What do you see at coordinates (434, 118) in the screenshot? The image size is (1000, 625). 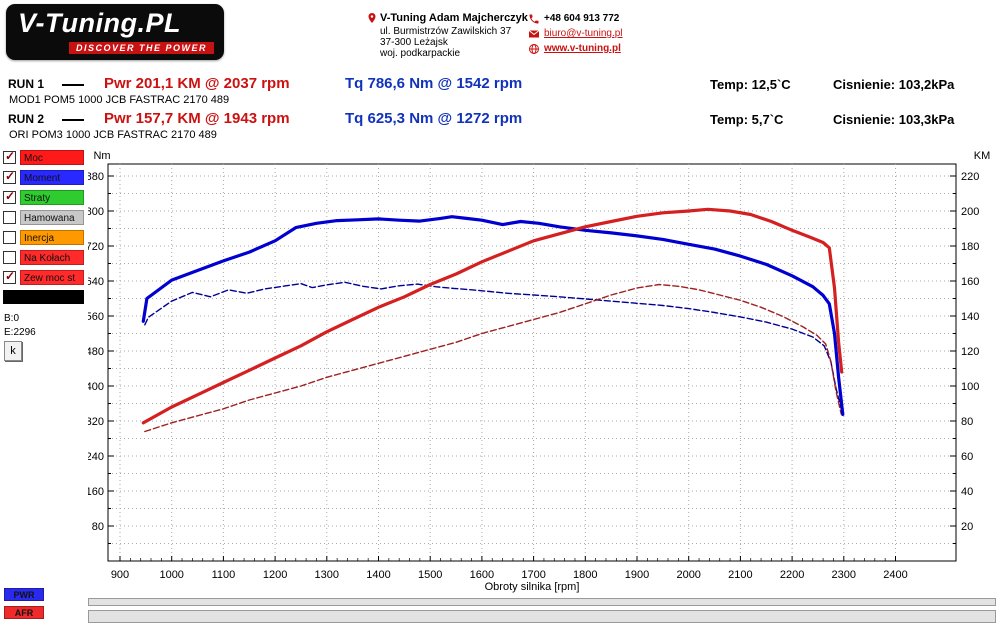 I see `run2-torque-value: Tq 625,3 Nm @ 1272 rpm` at bounding box center [434, 118].